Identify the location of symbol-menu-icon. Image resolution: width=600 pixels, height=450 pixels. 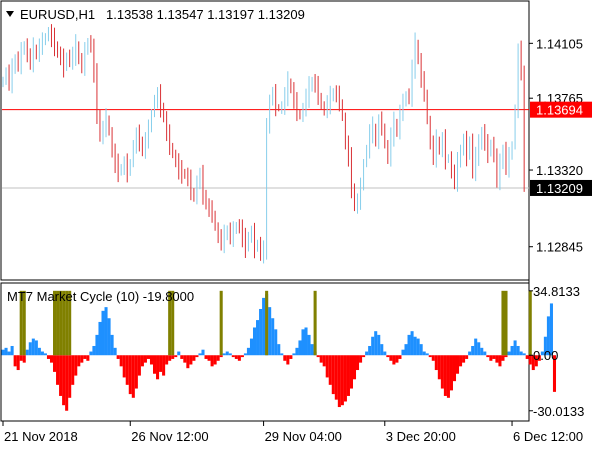
(10, 14).